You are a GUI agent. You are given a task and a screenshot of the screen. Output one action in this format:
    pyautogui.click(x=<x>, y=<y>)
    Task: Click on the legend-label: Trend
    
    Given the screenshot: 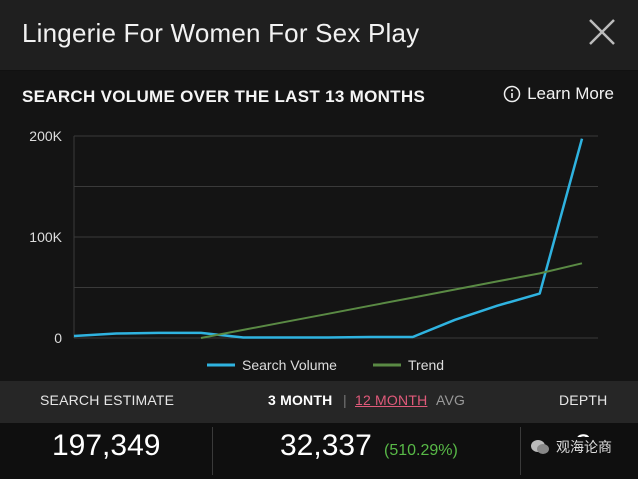 What is the action you would take?
    pyautogui.click(x=426, y=365)
    